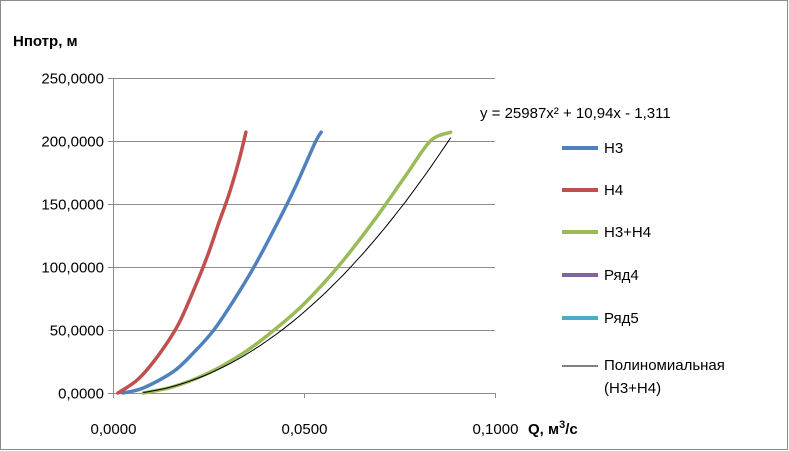  What do you see at coordinates (72, 142) in the screenshot?
I see `y-tick-label: 200,0000` at bounding box center [72, 142].